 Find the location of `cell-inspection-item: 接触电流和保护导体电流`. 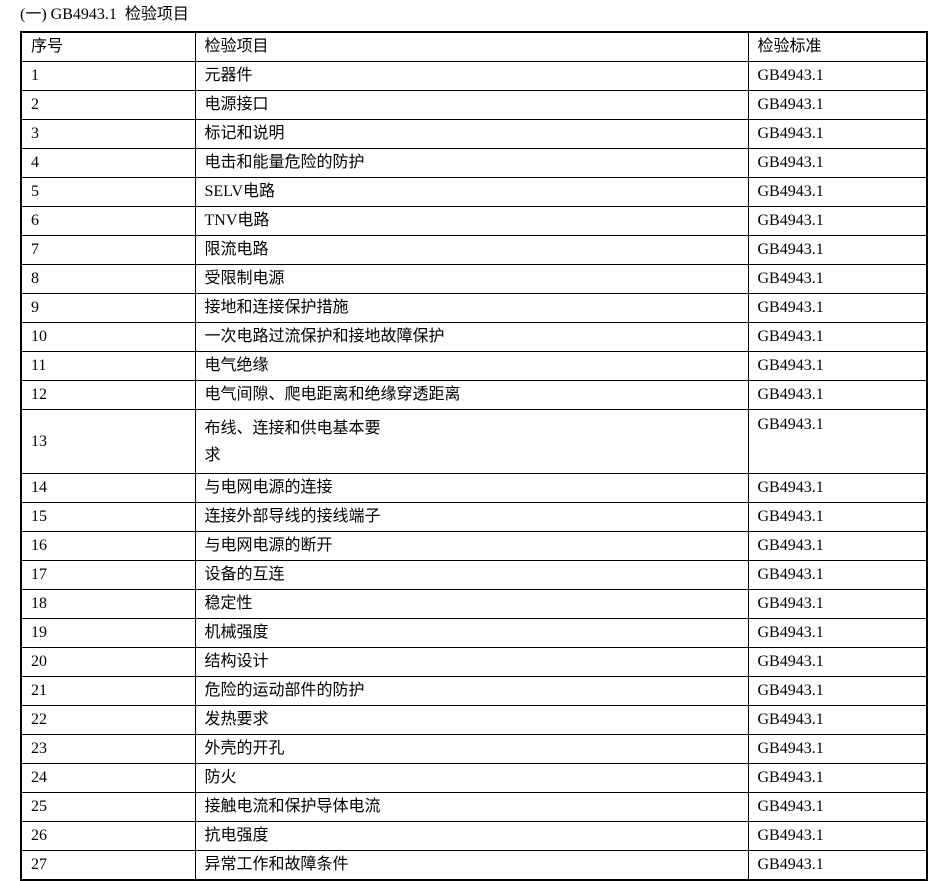

cell-inspection-item: 接触电流和保护导体电流 is located at coordinates (471, 807).